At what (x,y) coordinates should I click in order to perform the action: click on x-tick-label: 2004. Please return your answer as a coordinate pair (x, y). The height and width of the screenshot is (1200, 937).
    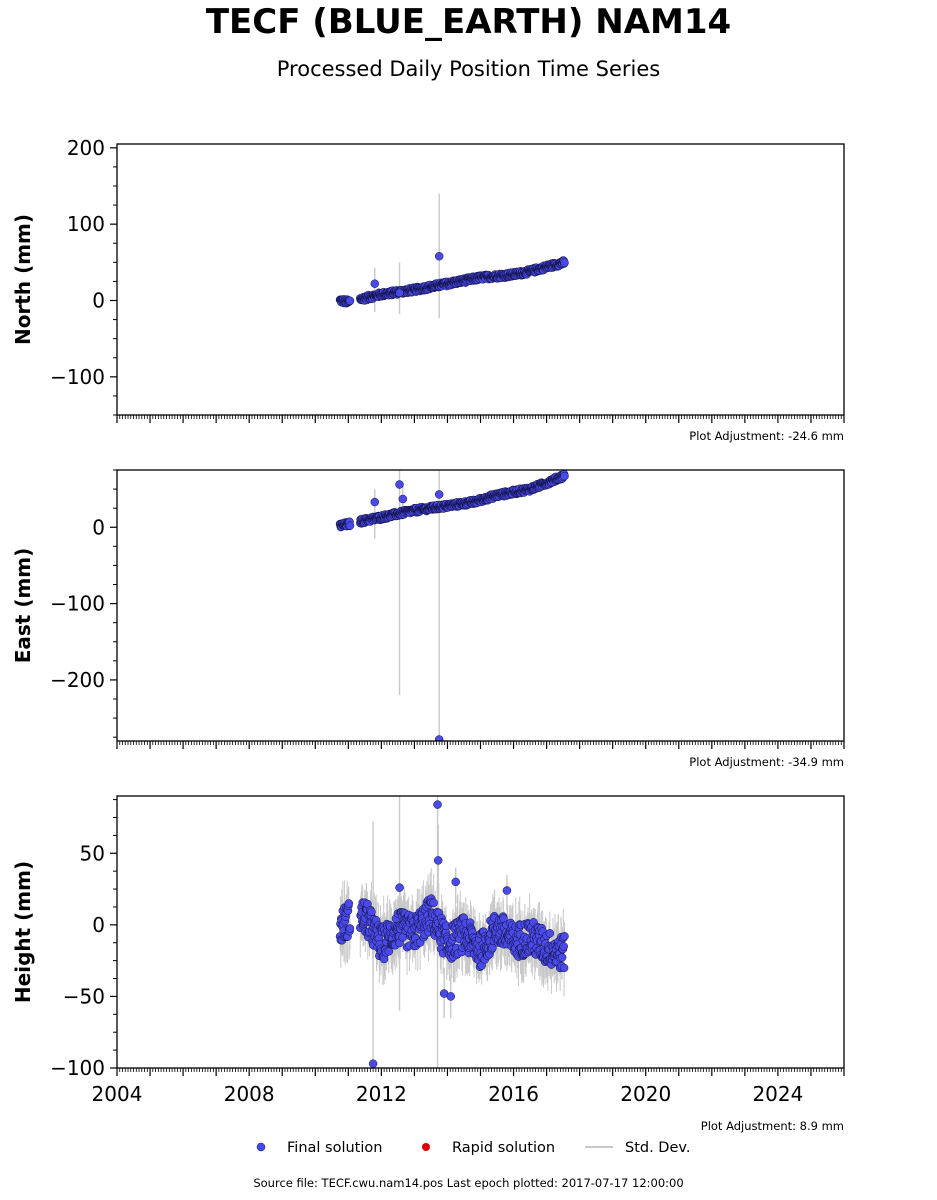
    Looking at the image, I should click on (117, 1094).